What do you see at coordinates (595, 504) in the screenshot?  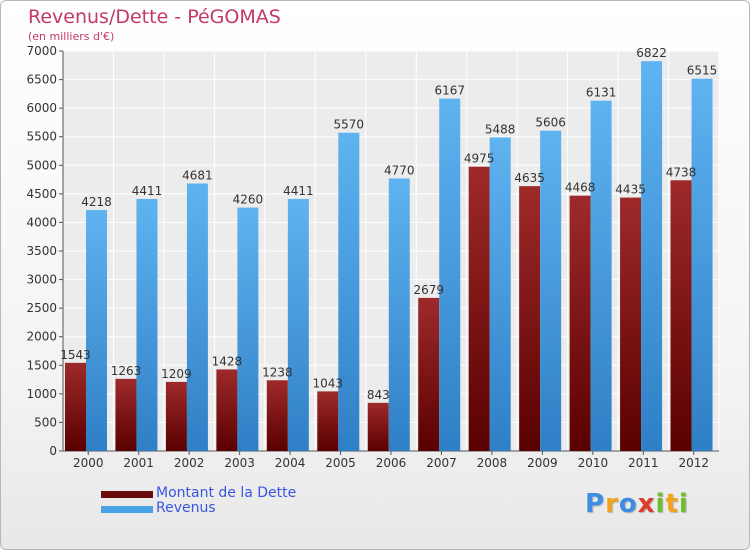 I see `logo-letter: P` at bounding box center [595, 504].